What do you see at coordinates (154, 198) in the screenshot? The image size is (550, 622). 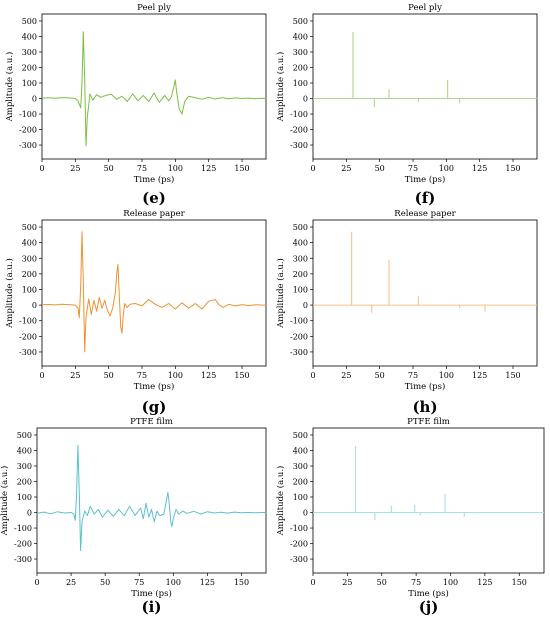 I see `panel-label: (e)` at bounding box center [154, 198].